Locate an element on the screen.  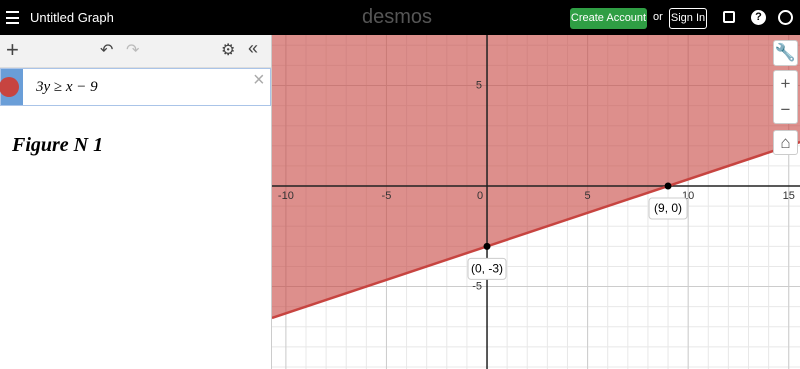
home-button: ⌂ is located at coordinates (785, 142).